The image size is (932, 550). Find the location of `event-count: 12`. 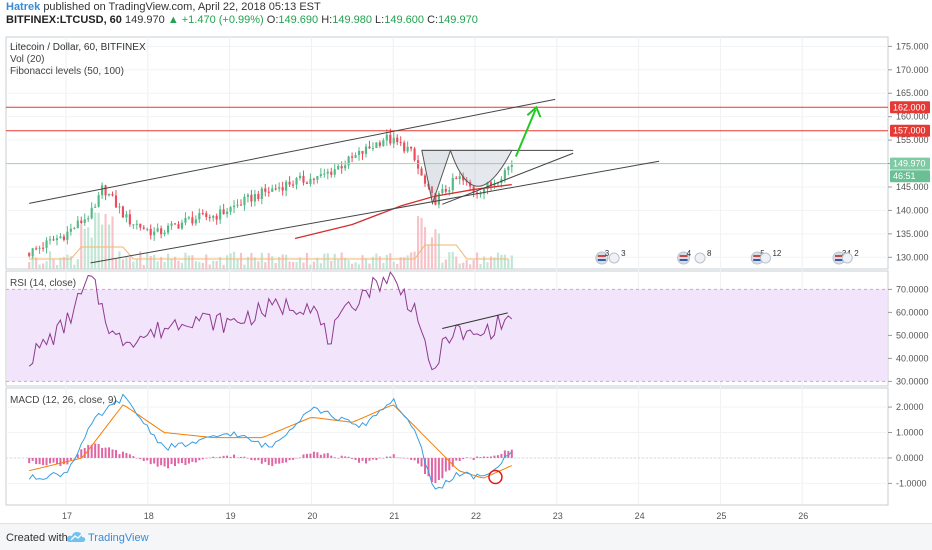

event-count: 12 is located at coordinates (776, 253).